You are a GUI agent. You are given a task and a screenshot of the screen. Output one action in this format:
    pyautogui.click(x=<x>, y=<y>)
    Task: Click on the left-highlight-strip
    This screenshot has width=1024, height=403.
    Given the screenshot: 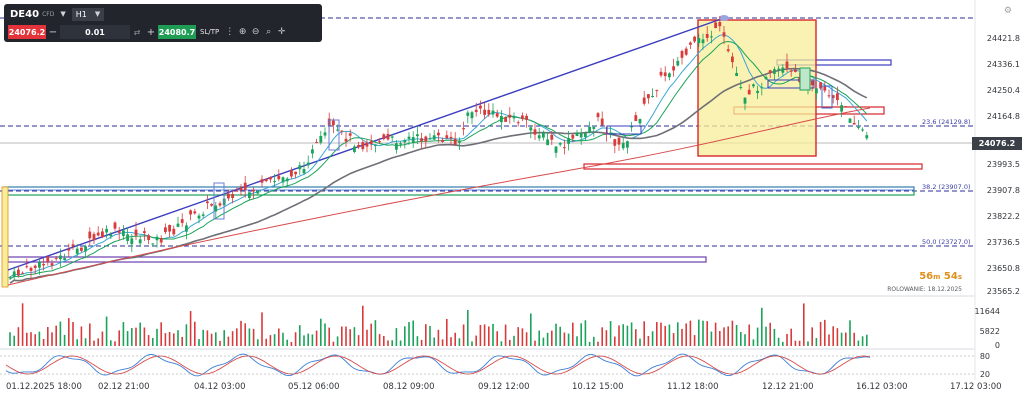 What is the action you would take?
    pyautogui.click(x=5, y=237)
    